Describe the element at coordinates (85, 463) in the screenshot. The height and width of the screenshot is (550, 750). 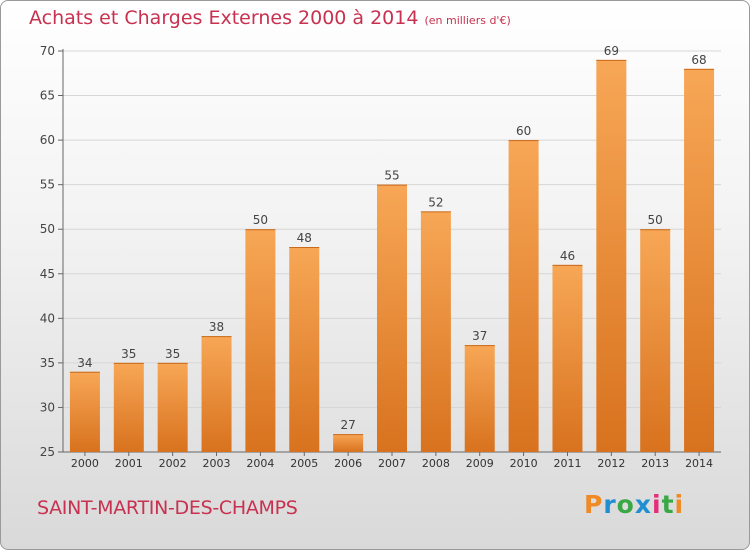
I see `x-tick-label: 2000` at that location.